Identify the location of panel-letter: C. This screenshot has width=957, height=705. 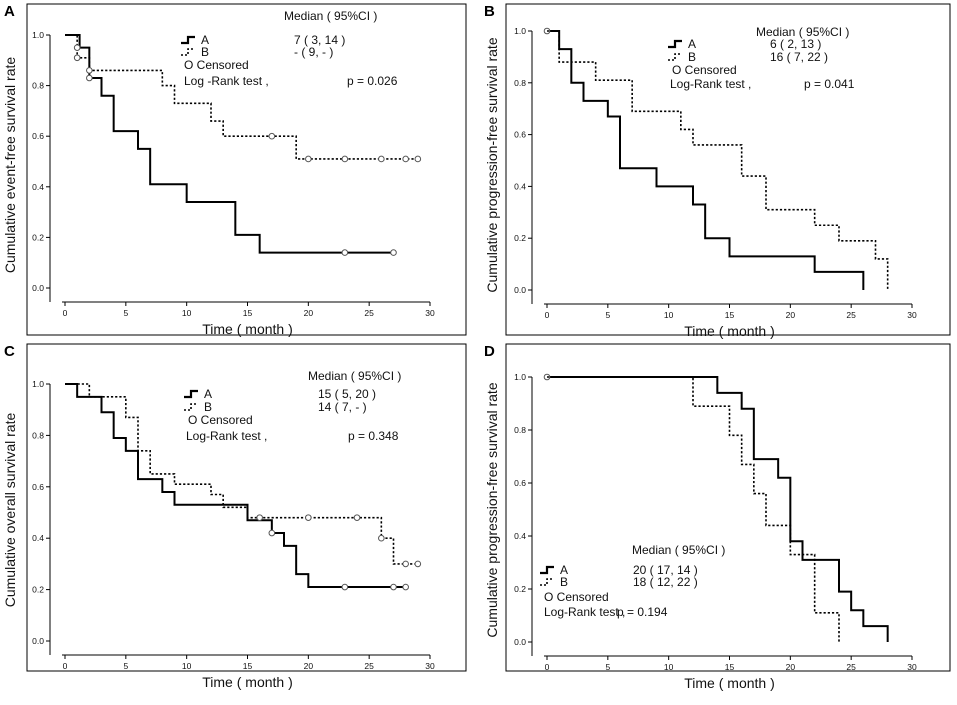
(9, 351).